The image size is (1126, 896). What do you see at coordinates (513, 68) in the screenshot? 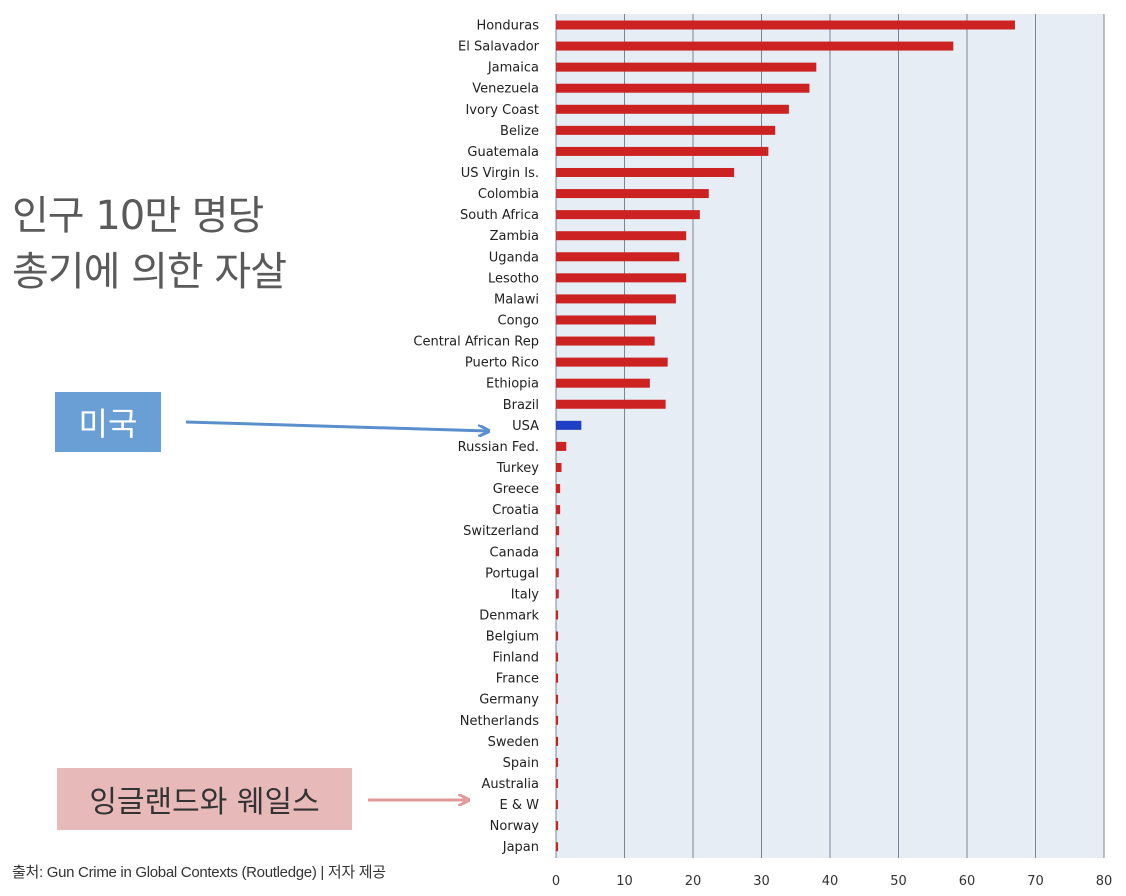
I see `category-label: Jamaica` at bounding box center [513, 68].